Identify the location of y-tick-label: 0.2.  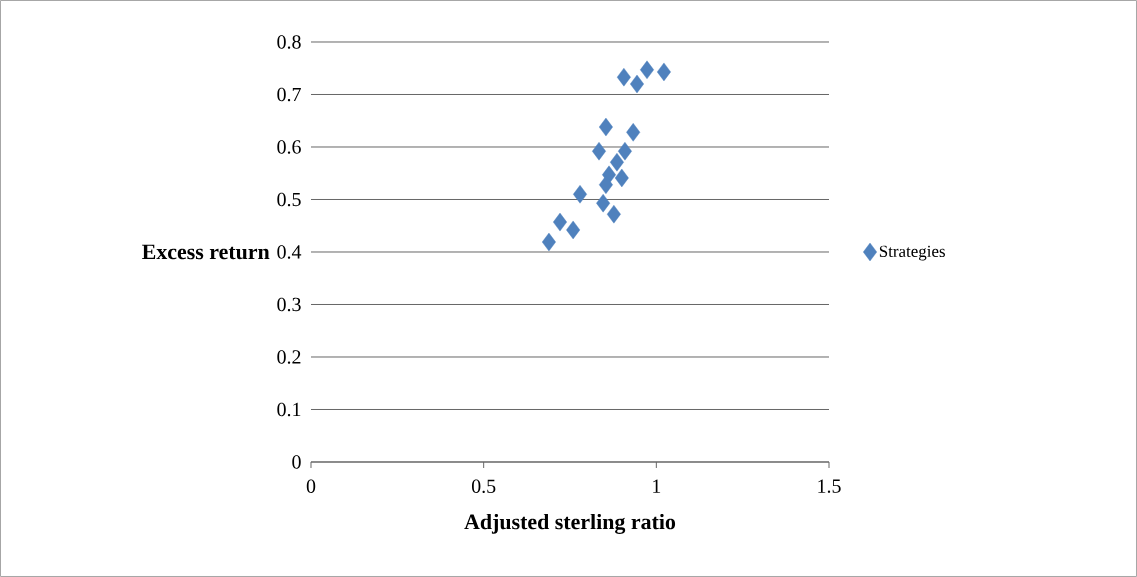
(289, 357).